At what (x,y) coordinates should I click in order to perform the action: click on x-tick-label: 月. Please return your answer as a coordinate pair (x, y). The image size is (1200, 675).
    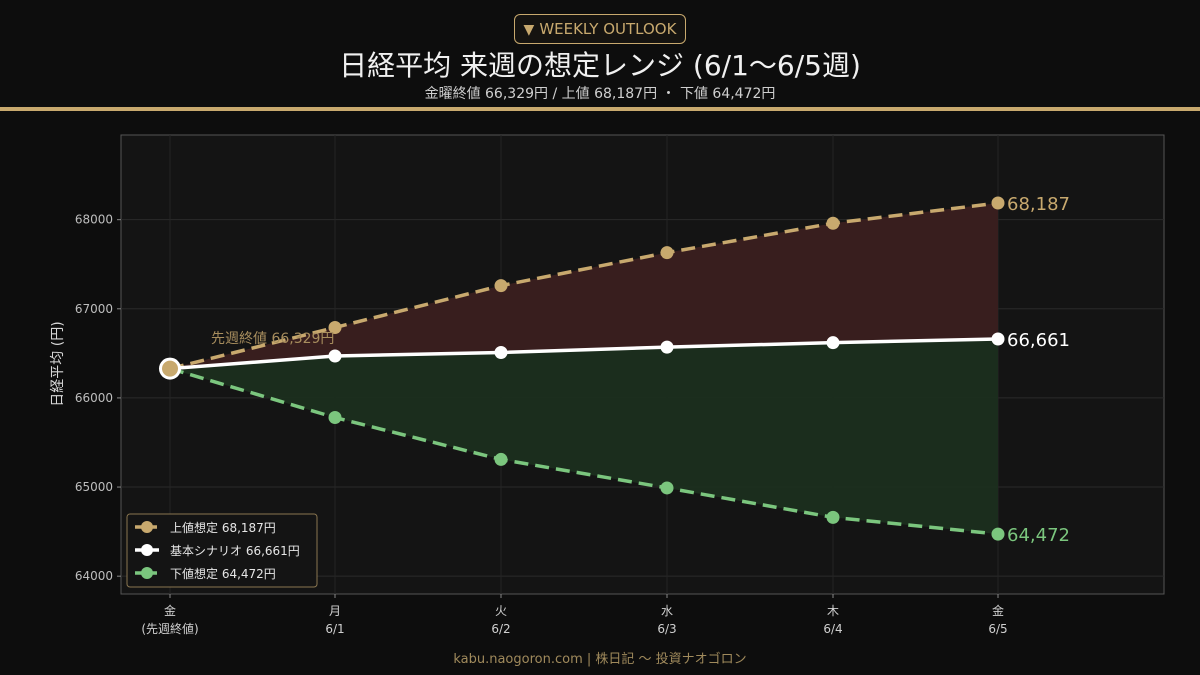
    Looking at the image, I should click on (335, 611).